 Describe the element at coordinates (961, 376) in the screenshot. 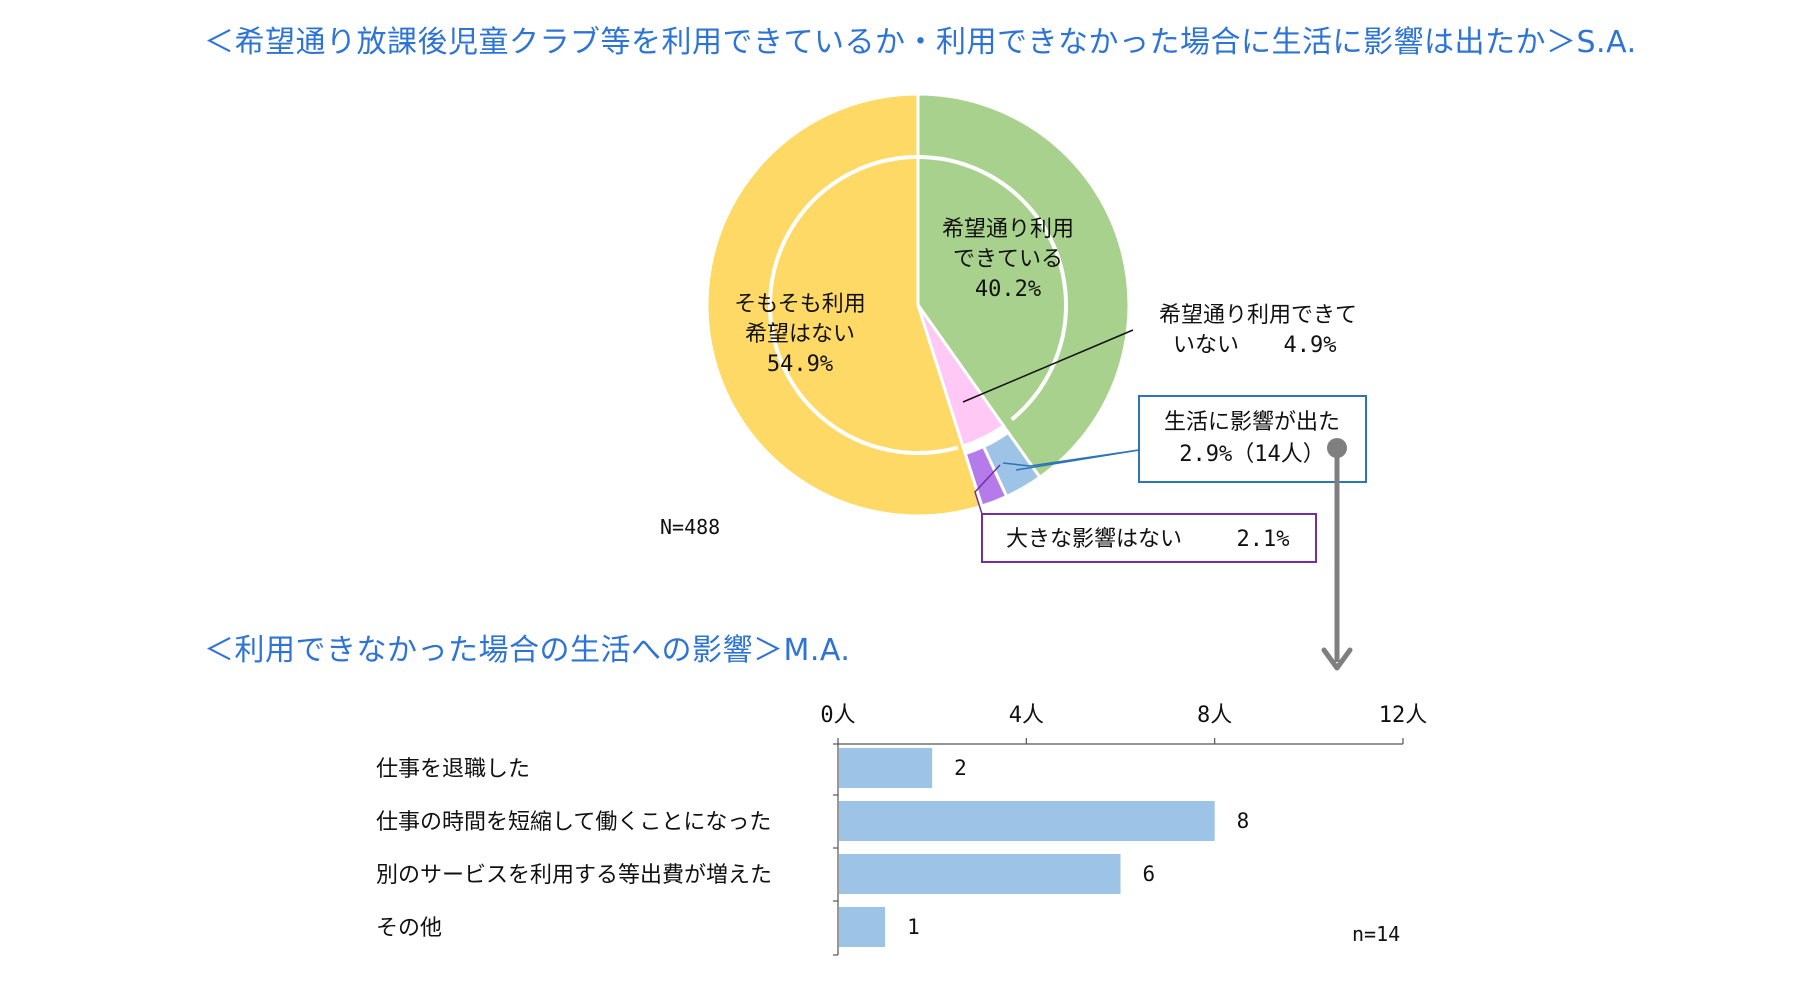

I see `pie-slice-not-using-as-wished` at that location.